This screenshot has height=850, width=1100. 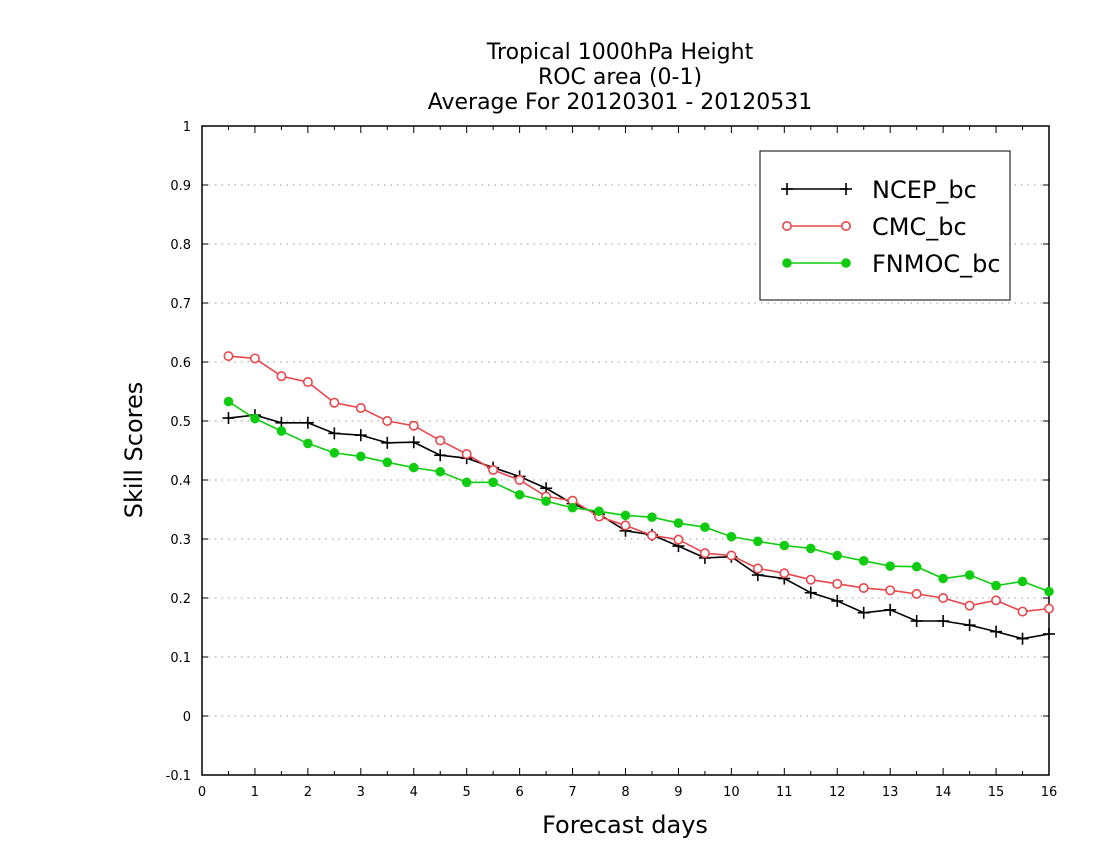 I want to click on y-tick-label: 0.1, so click(x=180, y=658).